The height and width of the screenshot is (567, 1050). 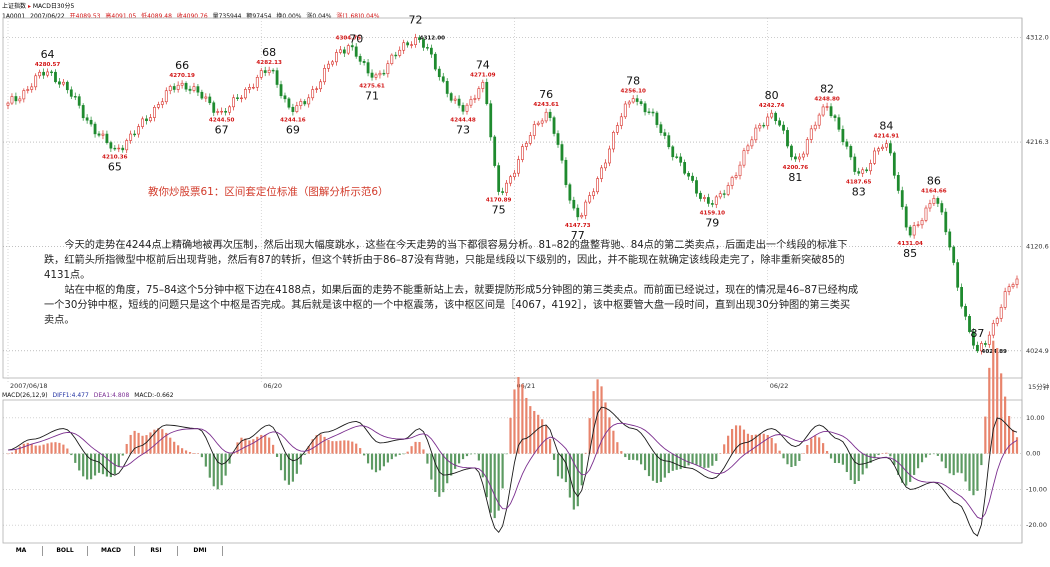 What do you see at coordinates (65, 551) in the screenshot?
I see `tab-boll: BOLL` at bounding box center [65, 551].